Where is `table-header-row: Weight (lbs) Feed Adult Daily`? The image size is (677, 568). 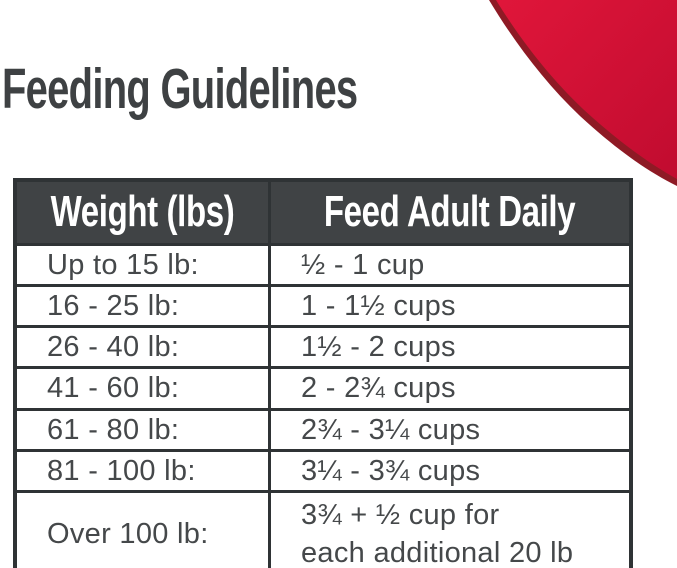 table-header-row: Weight (lbs) Feed Adult Daily is located at coordinates (323, 212).